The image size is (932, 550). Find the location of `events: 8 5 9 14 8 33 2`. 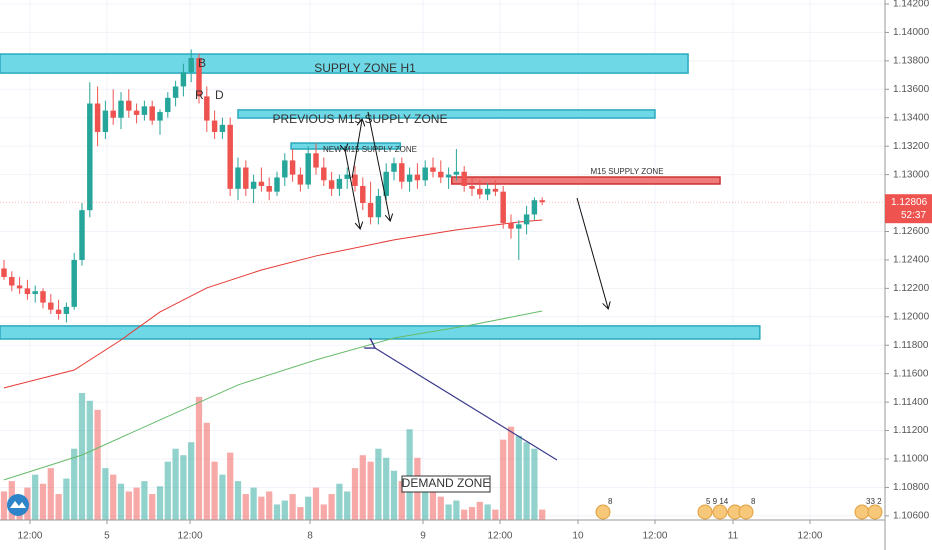

events: 8 5 9 14 8 33 2 is located at coordinates (739, 508).